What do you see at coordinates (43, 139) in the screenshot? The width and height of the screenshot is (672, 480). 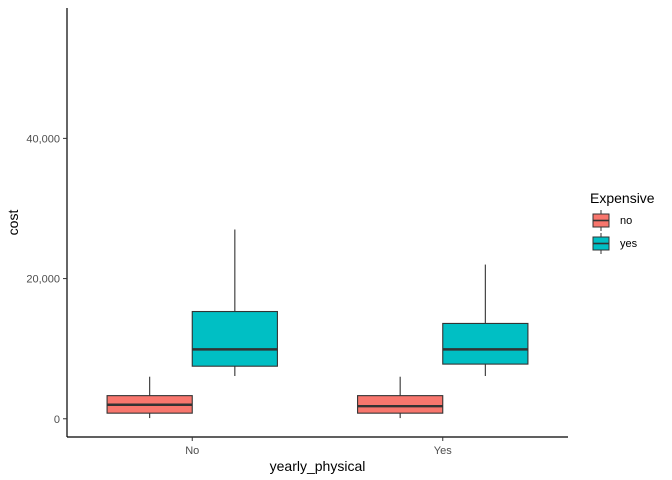 I see `y-tick-label: 40,000` at bounding box center [43, 139].